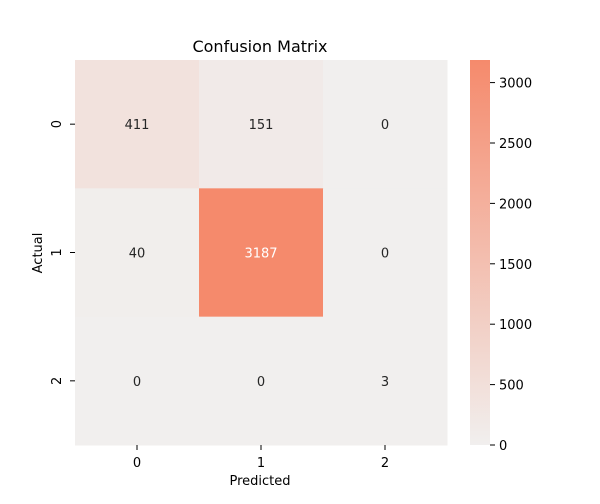  What do you see at coordinates (57, 252) in the screenshot?
I see `y-tick-label: 1` at bounding box center [57, 252].